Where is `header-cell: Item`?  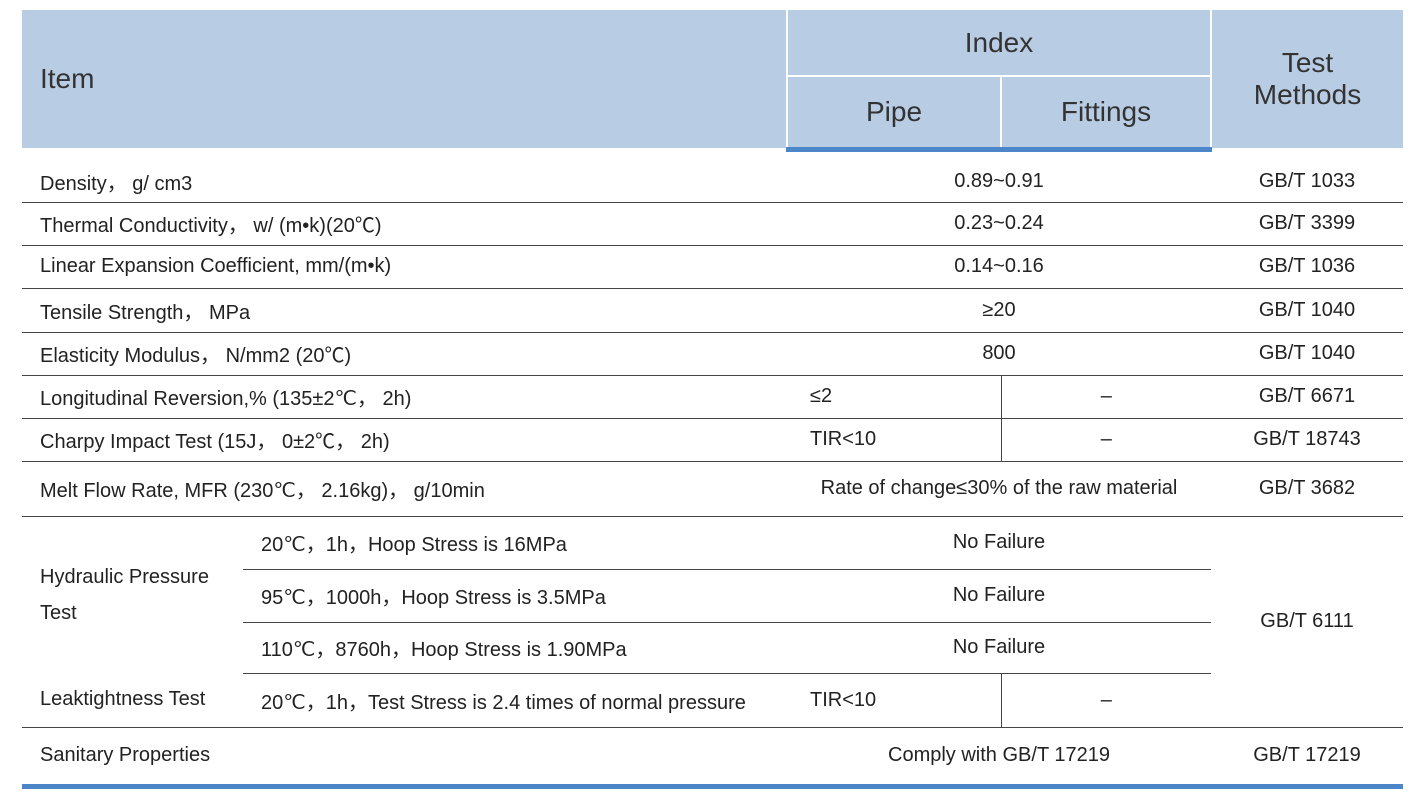
header-cell: Item is located at coordinates (405, 79).